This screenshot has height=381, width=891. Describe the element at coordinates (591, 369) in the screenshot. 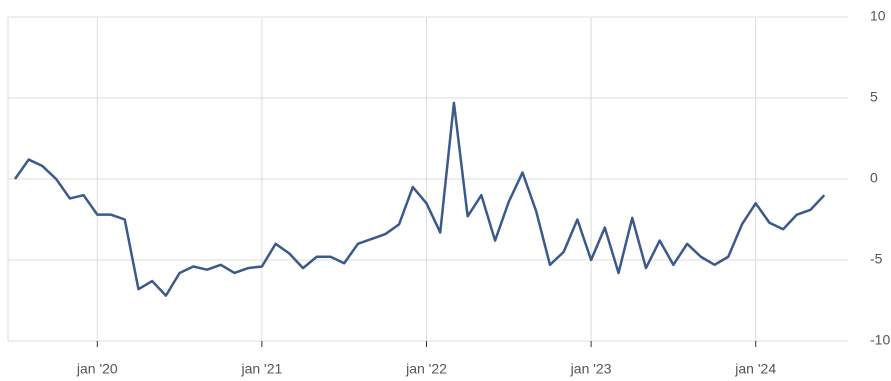

I see `x-tick-label: jan '23` at that location.